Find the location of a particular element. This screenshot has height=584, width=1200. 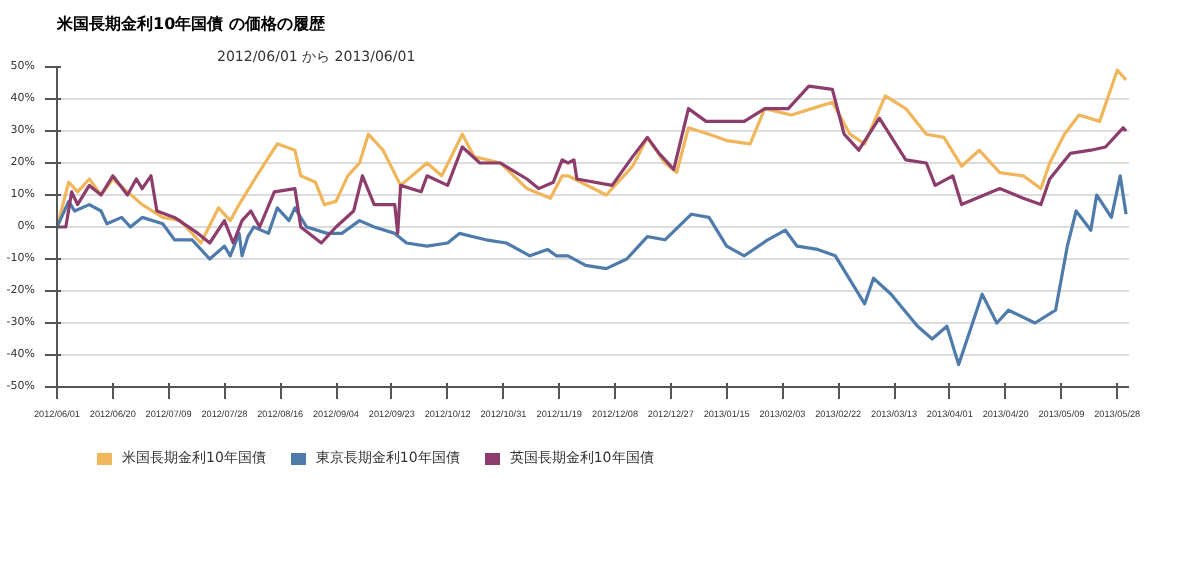

chart-title: 米国長期金利10年国債 の価格の履歴 is located at coordinates (191, 24).